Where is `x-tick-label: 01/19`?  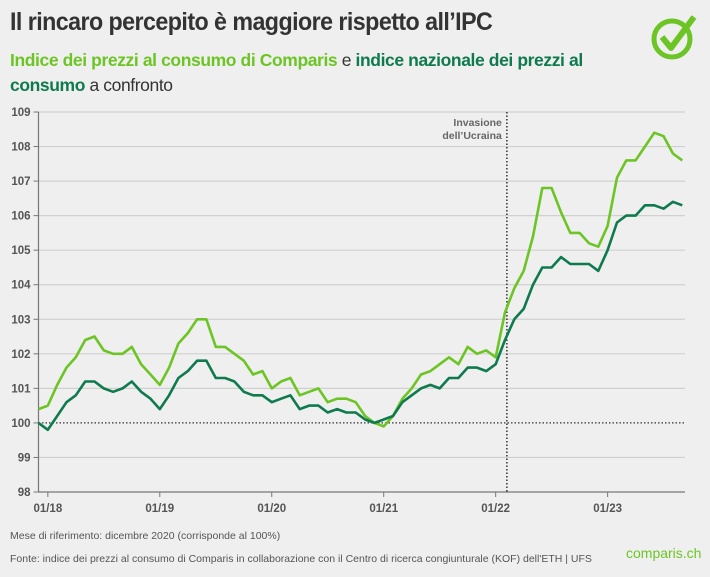
x-tick-label: 01/19 is located at coordinates (159, 509).